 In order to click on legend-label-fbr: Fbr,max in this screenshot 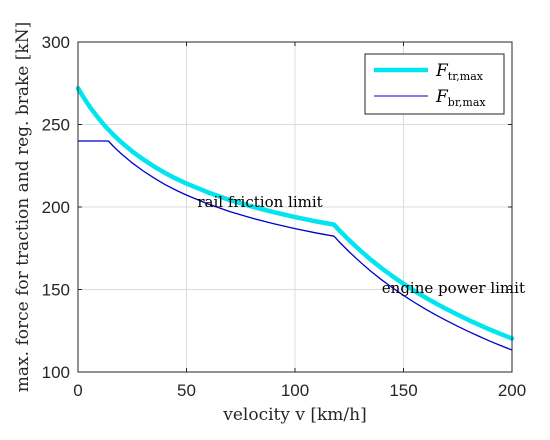, I will do `click(460, 98)`.